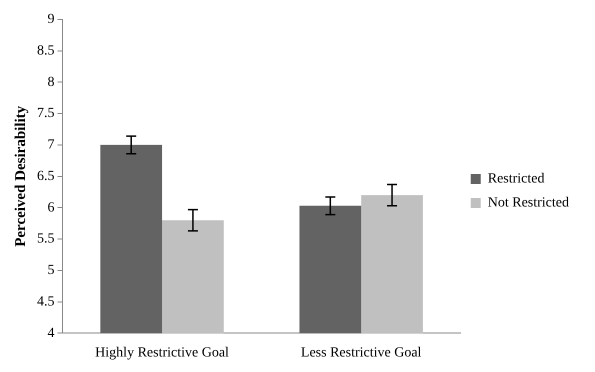  I want to click on x-tick-label: Highly Restrictive Goal, so click(162, 352).